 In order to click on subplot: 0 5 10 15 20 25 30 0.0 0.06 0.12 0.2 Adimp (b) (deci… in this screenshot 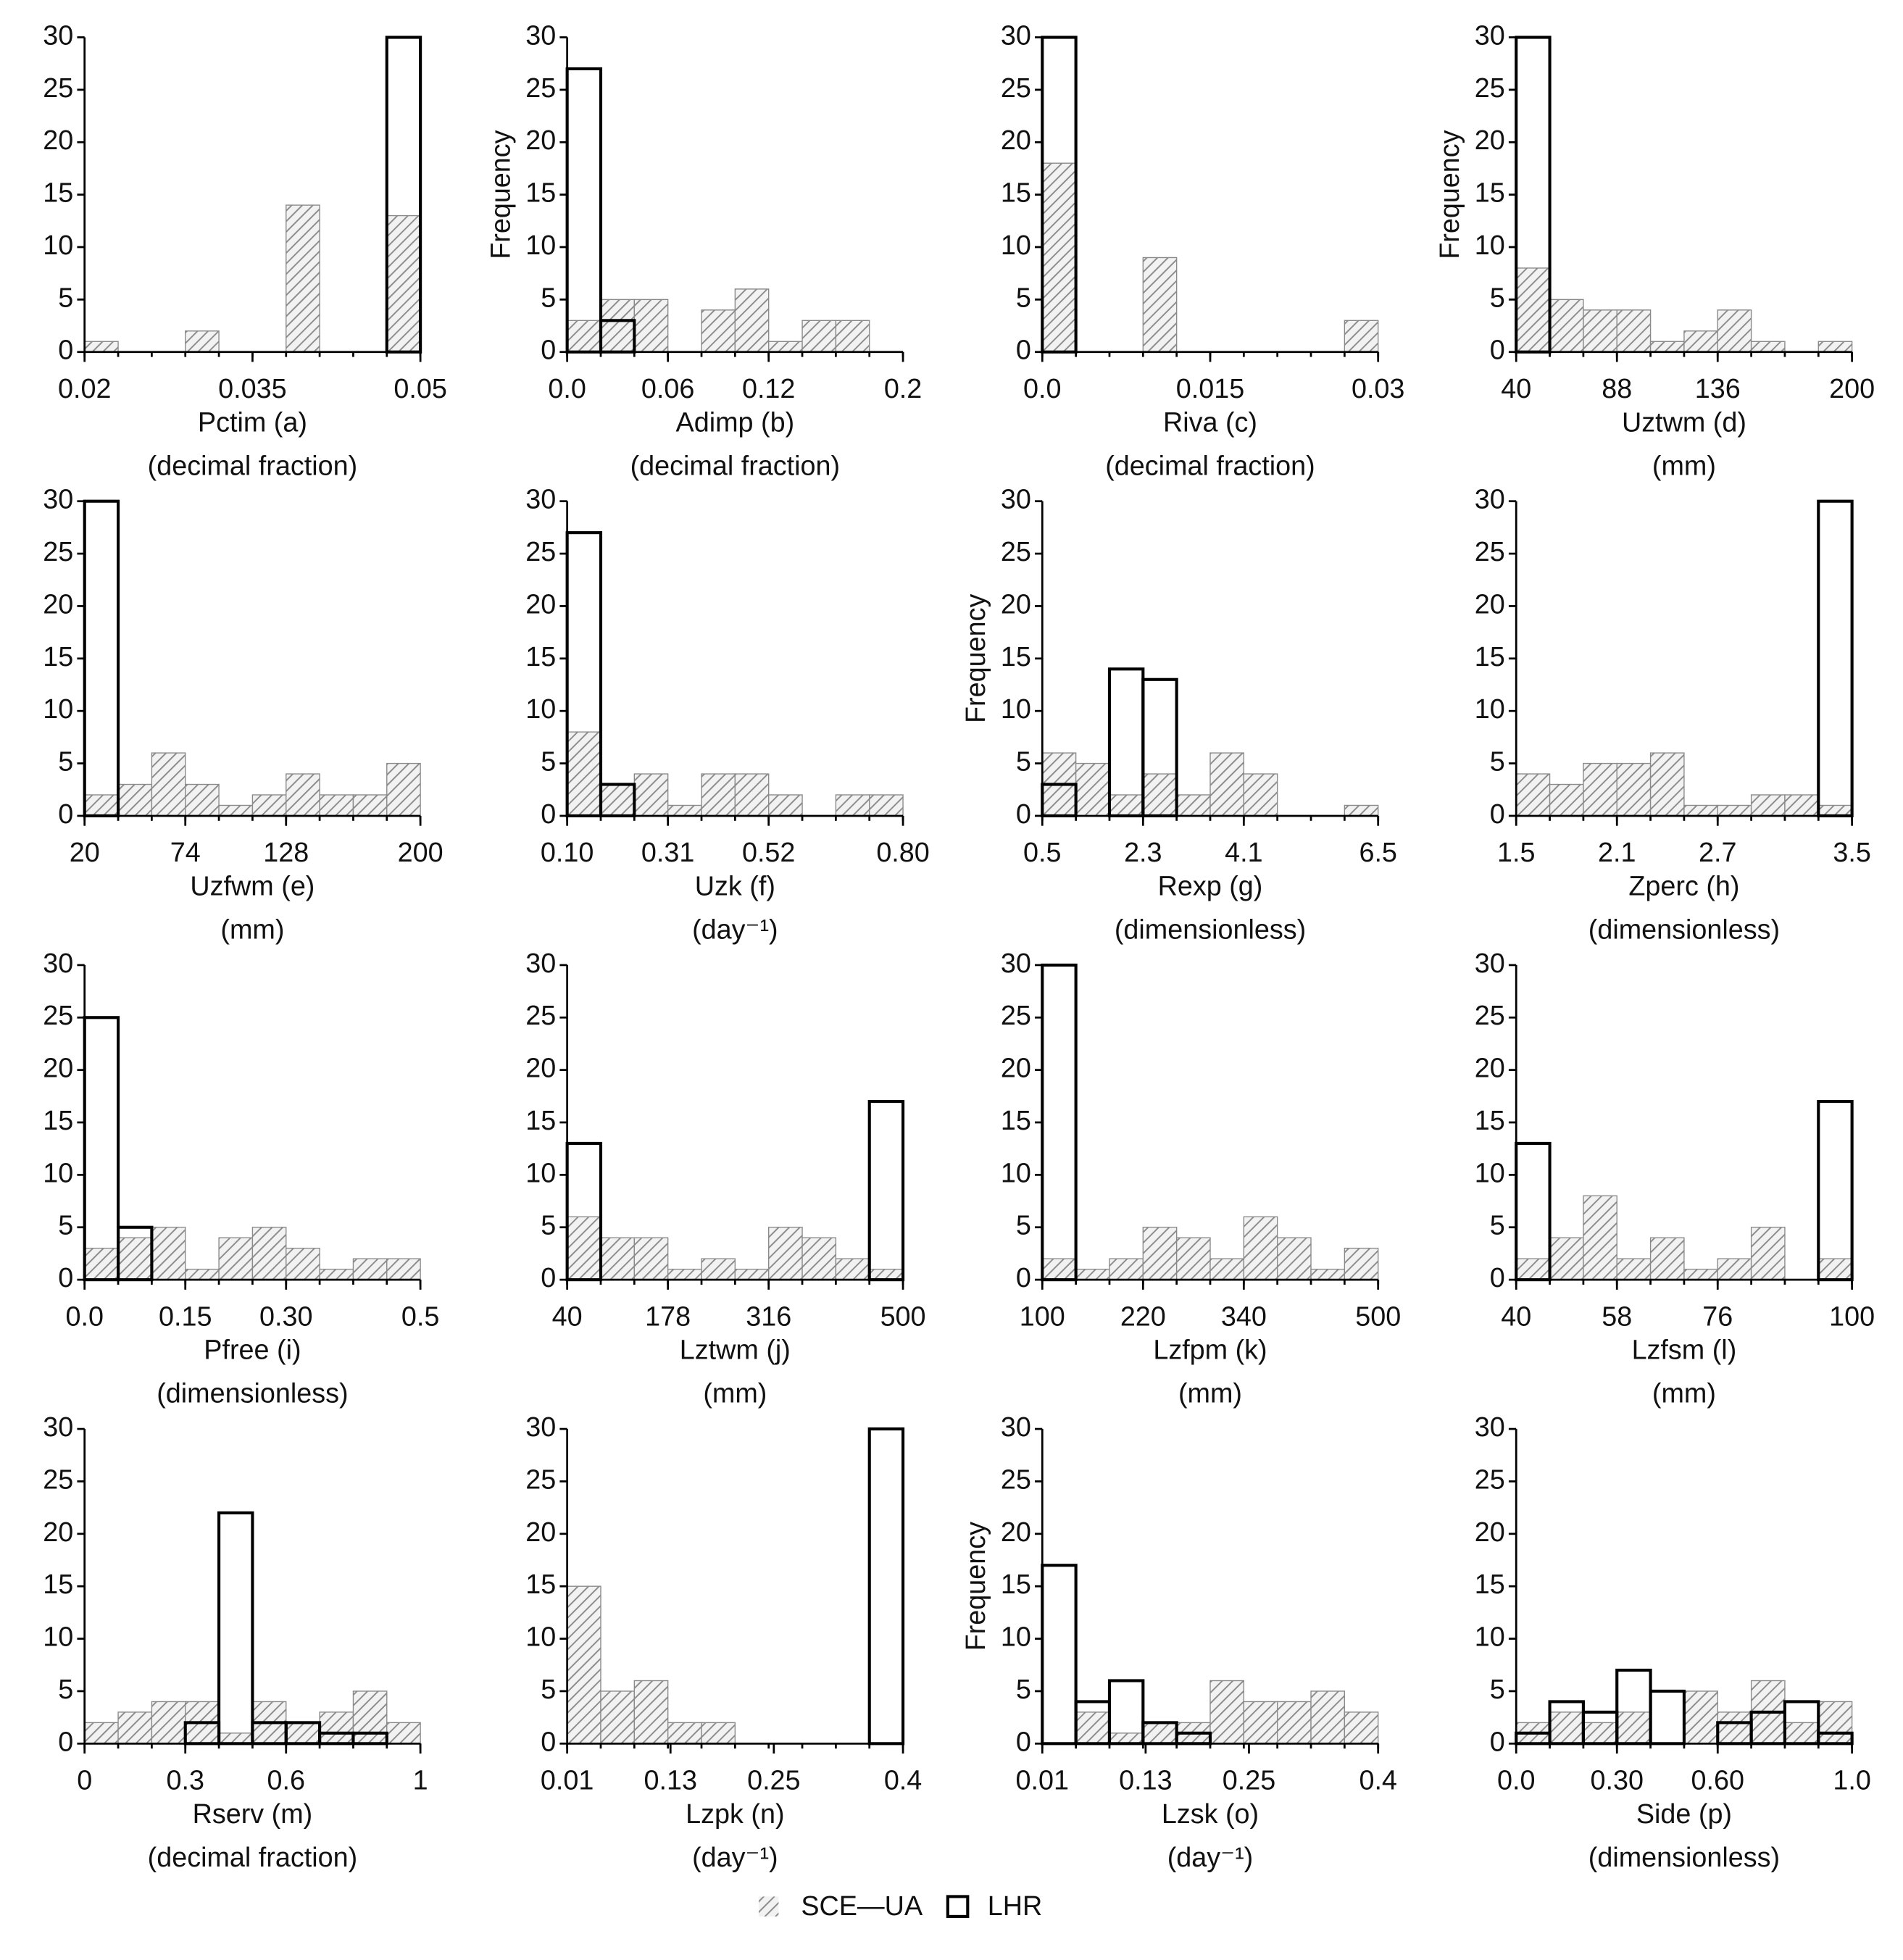, I will do `click(703, 250)`.